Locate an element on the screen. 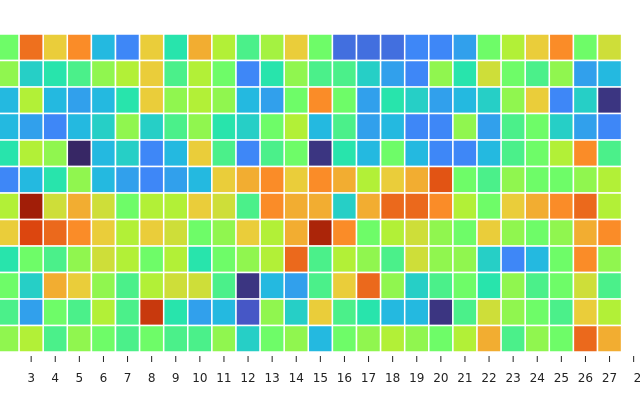 This screenshot has height=400, width=640. x-tick-label: 18 is located at coordinates (392, 378).